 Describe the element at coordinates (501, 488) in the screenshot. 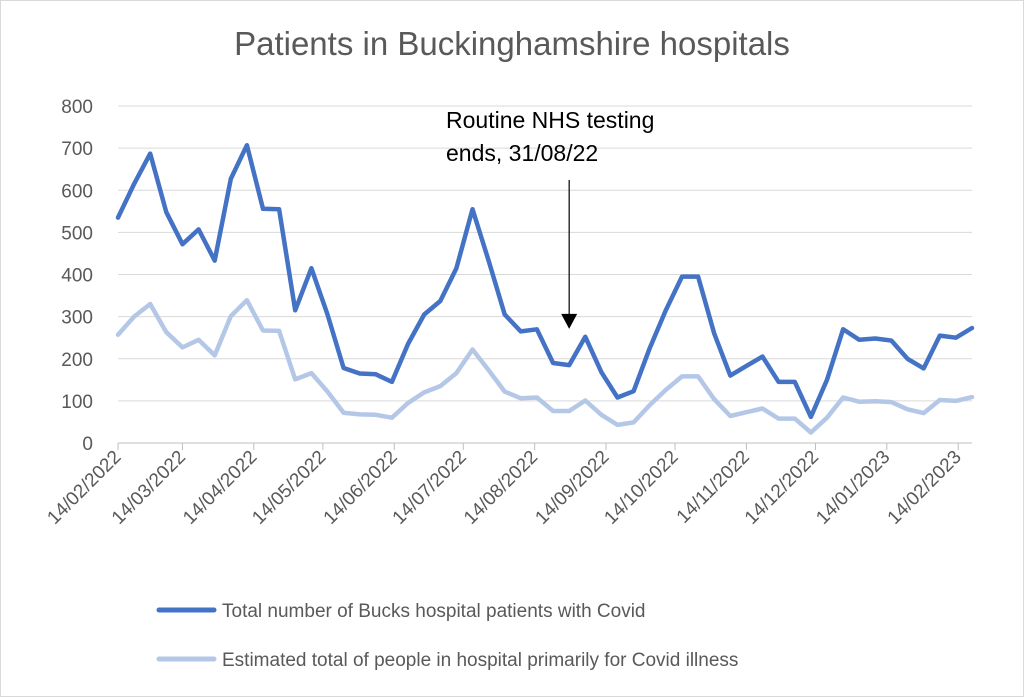

I see `x-tick-label: 14/08/2022` at that location.